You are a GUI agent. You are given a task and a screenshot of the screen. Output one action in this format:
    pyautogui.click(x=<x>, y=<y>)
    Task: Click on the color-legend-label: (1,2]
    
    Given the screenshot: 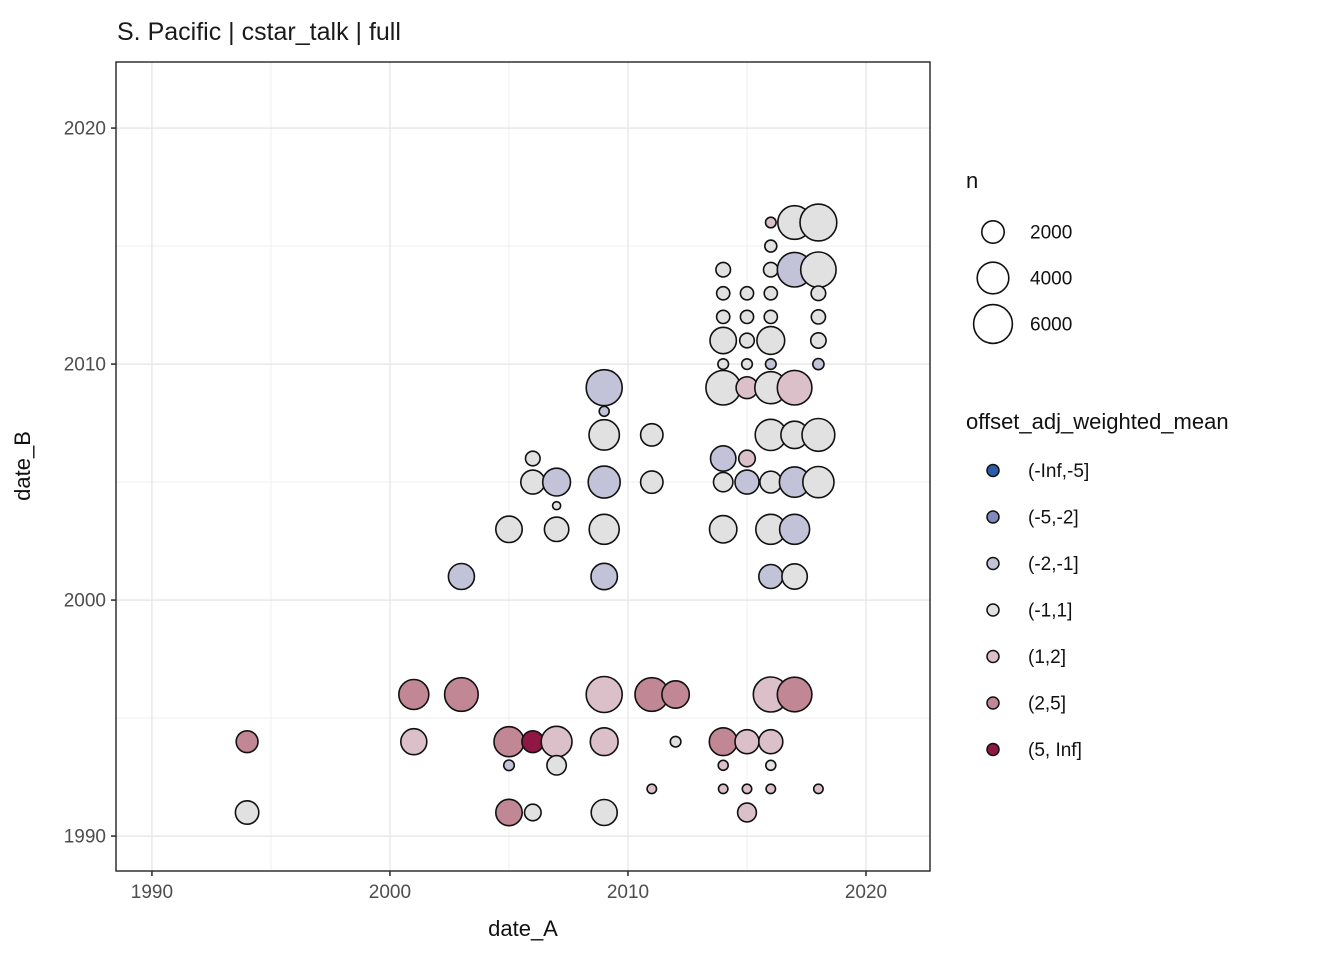 What is the action you would take?
    pyautogui.click(x=1047, y=657)
    